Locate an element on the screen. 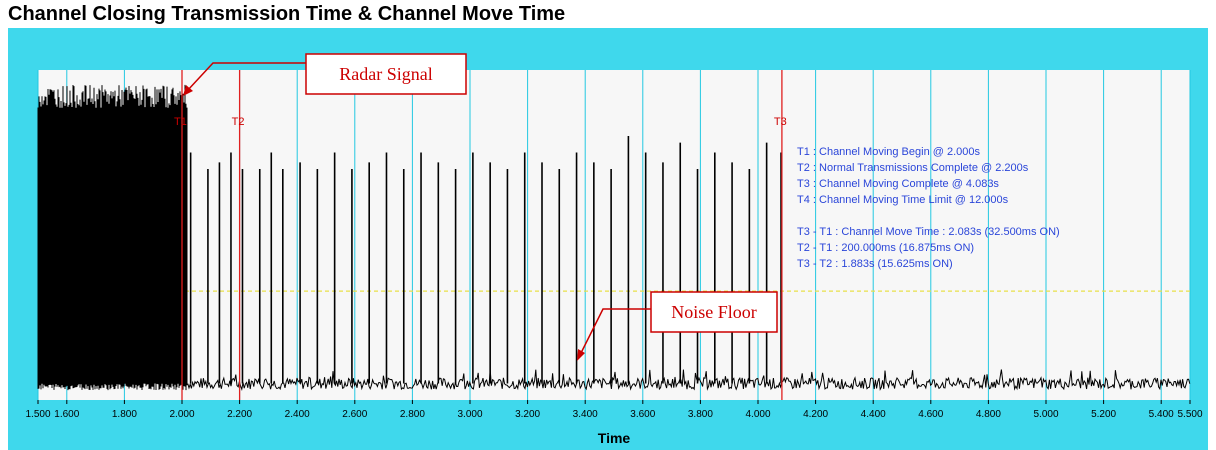 The height and width of the screenshot is (450, 1216). x-tick-label: 3.800 is located at coordinates (700, 414).